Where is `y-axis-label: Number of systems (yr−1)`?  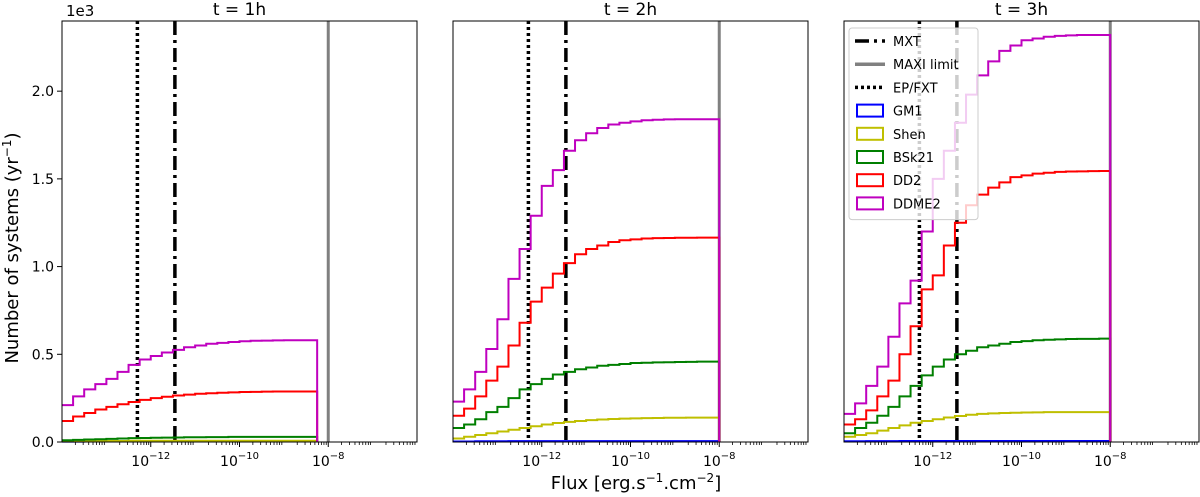
y-axis-label: Number of systems (yr−1) is located at coordinates (11, 247).